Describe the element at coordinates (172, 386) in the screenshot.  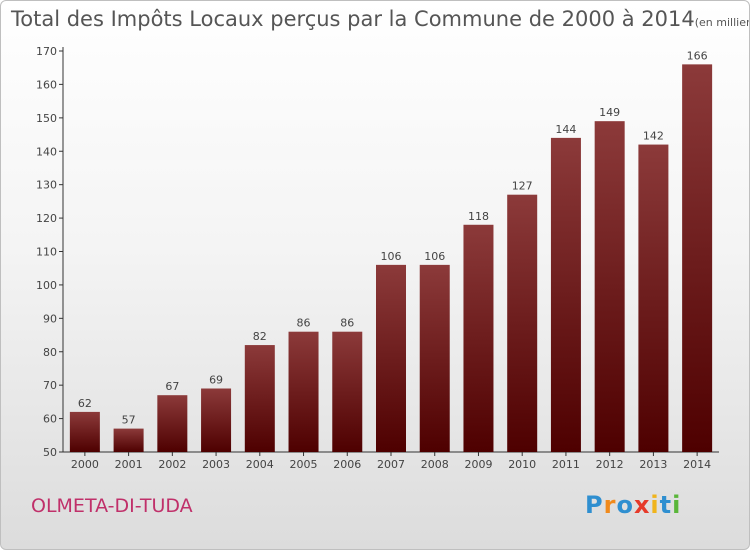
I see `data-label: 67` at that location.